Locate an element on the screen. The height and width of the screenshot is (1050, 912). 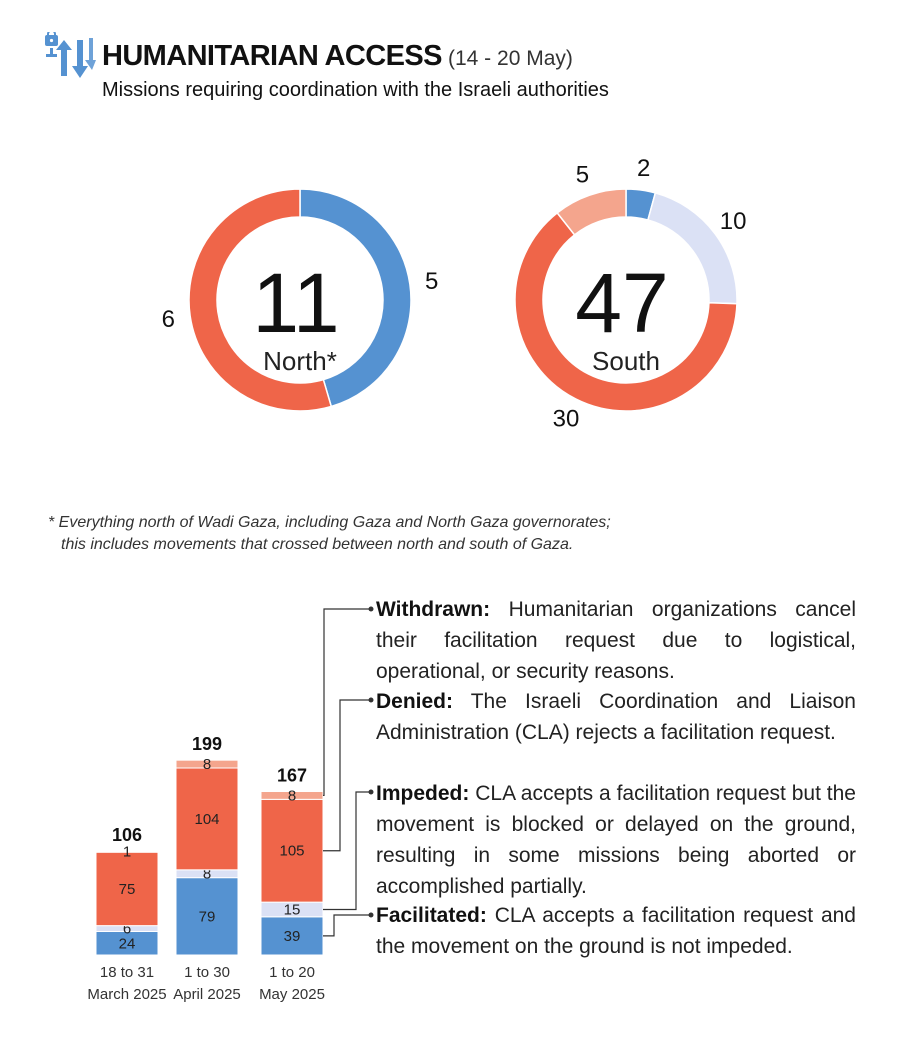
legend-facilitated-term: Facilitated: is located at coordinates (431, 915).